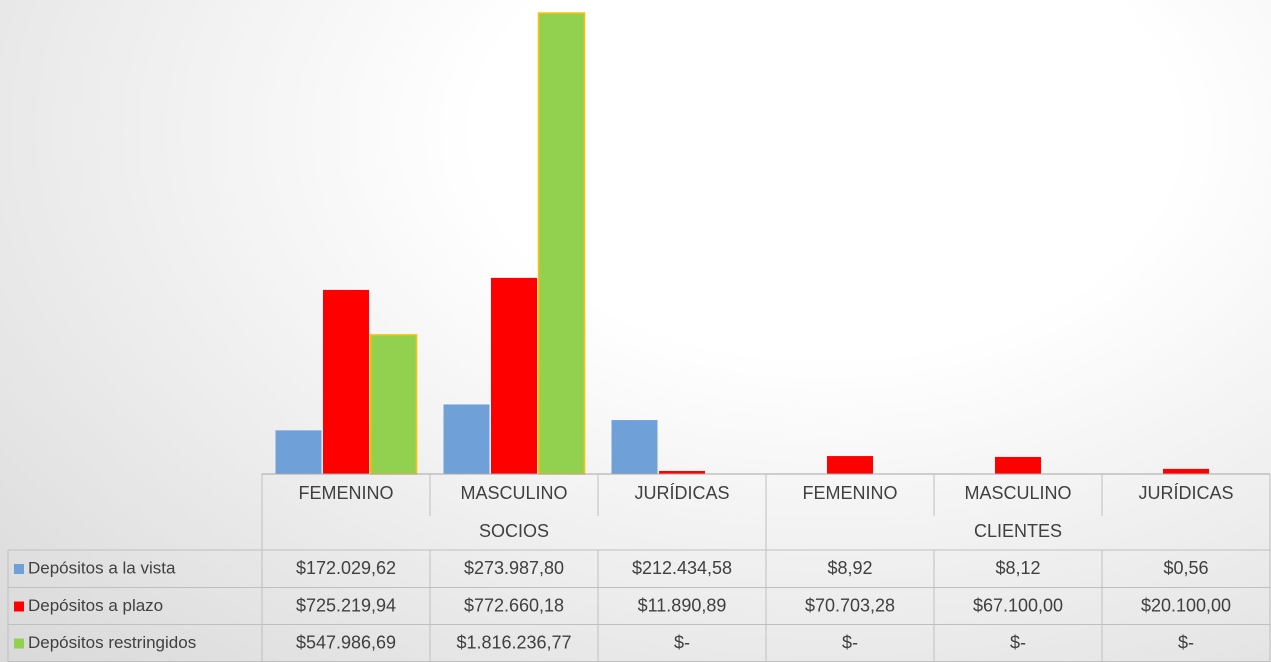 The image size is (1271, 662). What do you see at coordinates (849, 568) in the screenshot?
I see `value-label: $8,92` at bounding box center [849, 568].